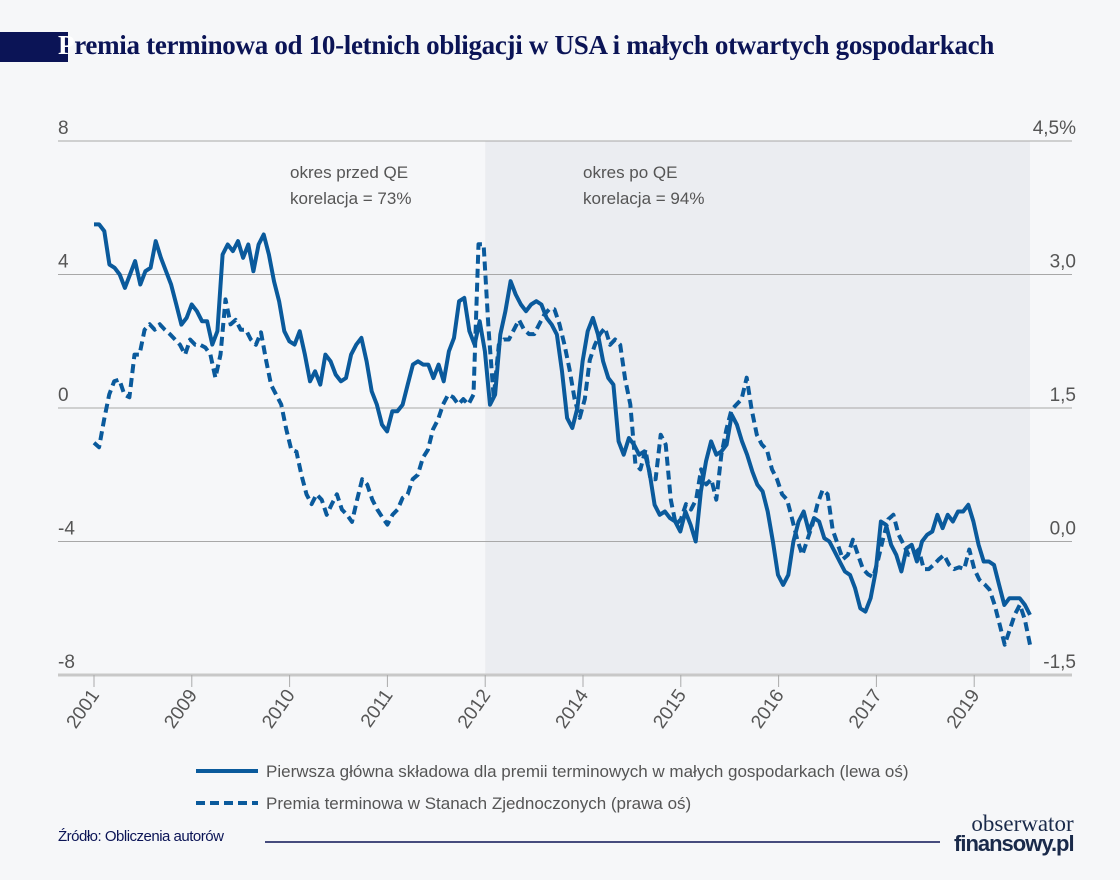 This screenshot has width=1120, height=880. I want to click on x-axis-tick: 2017, so click(865, 709).